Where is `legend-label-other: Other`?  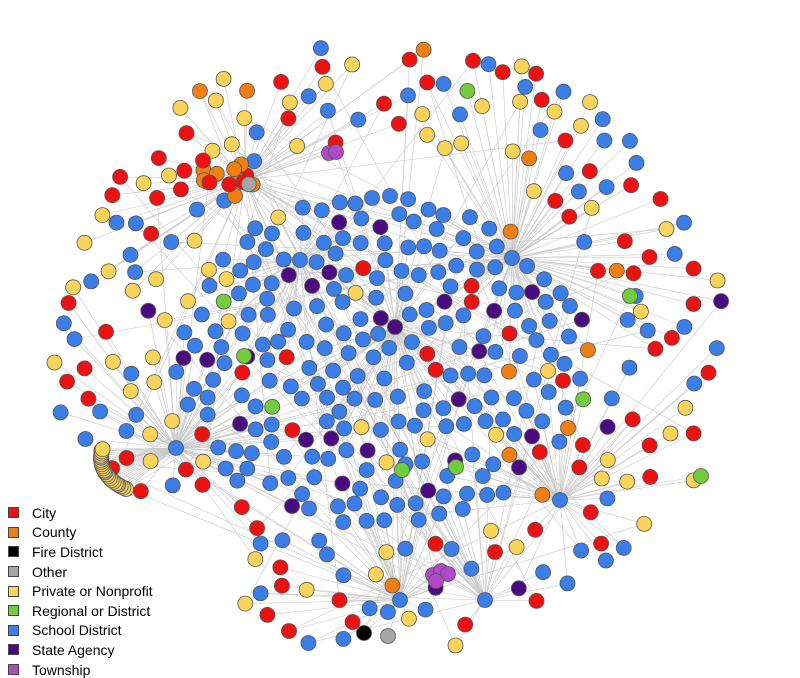 legend-label-other: Other is located at coordinates (50, 571).